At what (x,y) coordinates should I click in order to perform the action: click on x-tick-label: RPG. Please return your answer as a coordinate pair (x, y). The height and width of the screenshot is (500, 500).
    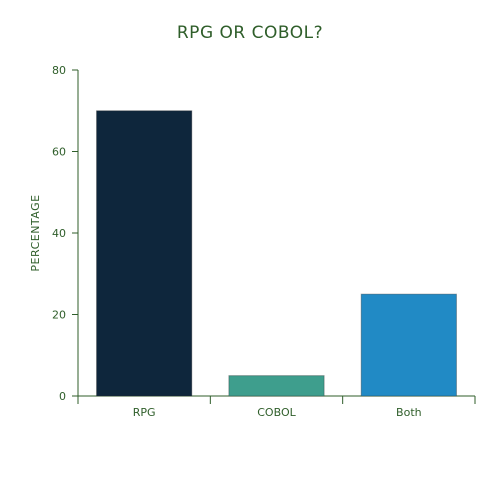
    Looking at the image, I should click on (144, 412).